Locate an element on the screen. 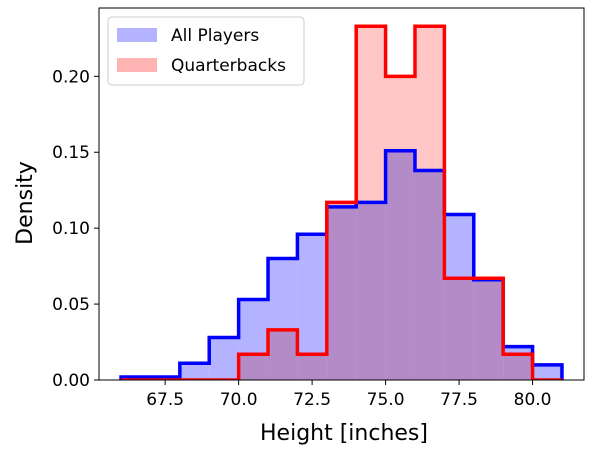 Image resolution: width=604 pixels, height=451 pixels. y-tick-label: 0.15 is located at coordinates (71, 153).